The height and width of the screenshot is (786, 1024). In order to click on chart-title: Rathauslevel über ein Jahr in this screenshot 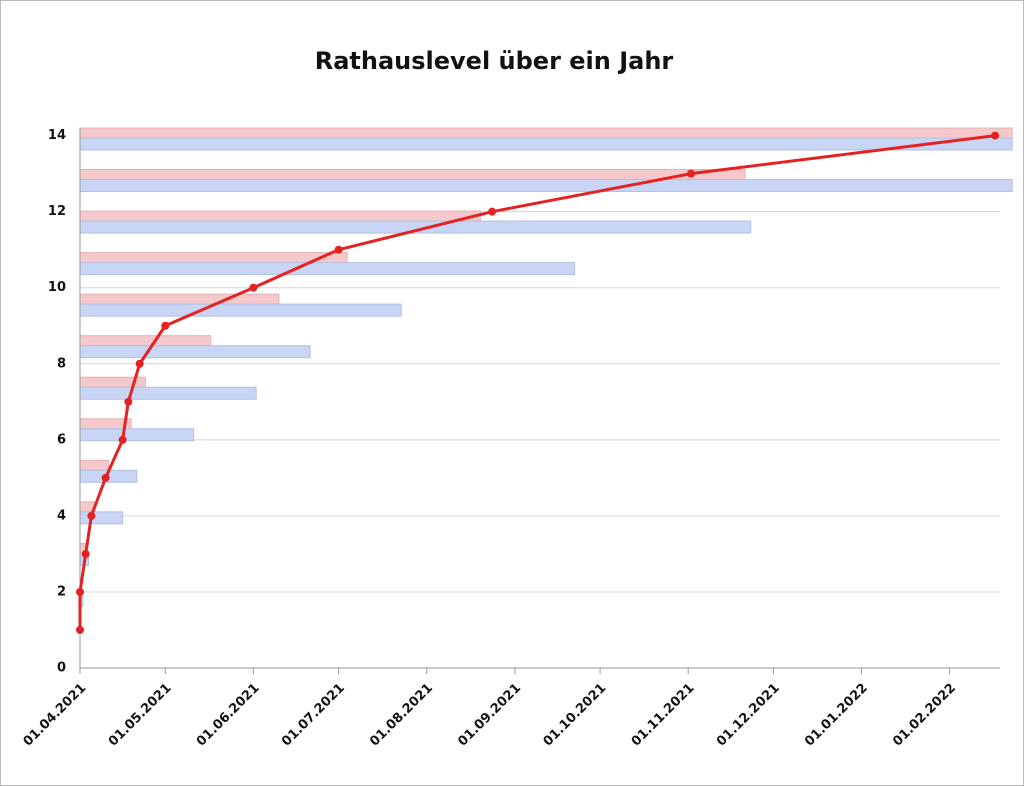, I will do `click(494, 61)`.